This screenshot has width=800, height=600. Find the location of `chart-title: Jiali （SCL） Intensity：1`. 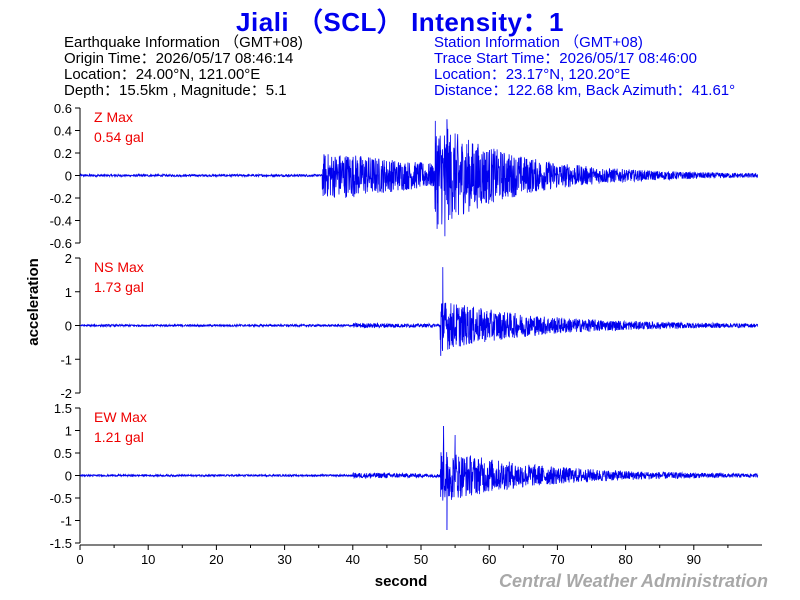

chart-title: Jiali （SCL） Intensity：1 is located at coordinates (400, 22).